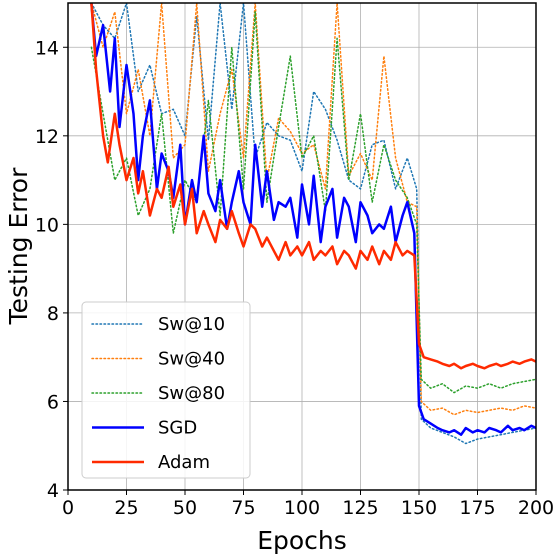 The image size is (556, 556). What do you see at coordinates (47, 48) in the screenshot?
I see `y-tick-label: 14` at bounding box center [47, 48].